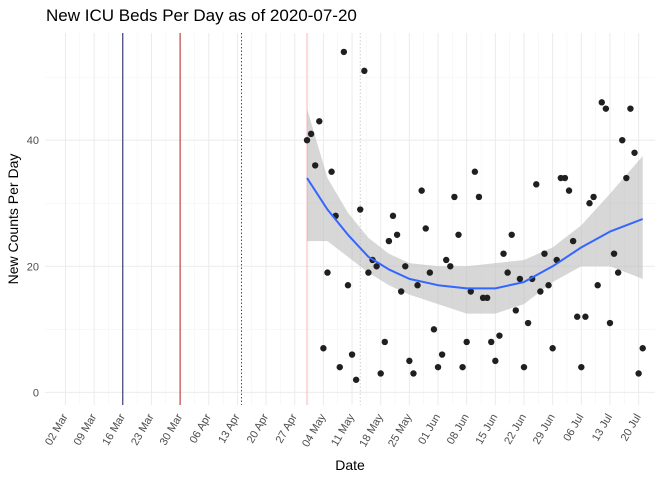 This screenshot has height=485, width=672. What do you see at coordinates (631, 427) in the screenshot?
I see `x-tick-label: 20 Jul` at bounding box center [631, 427].